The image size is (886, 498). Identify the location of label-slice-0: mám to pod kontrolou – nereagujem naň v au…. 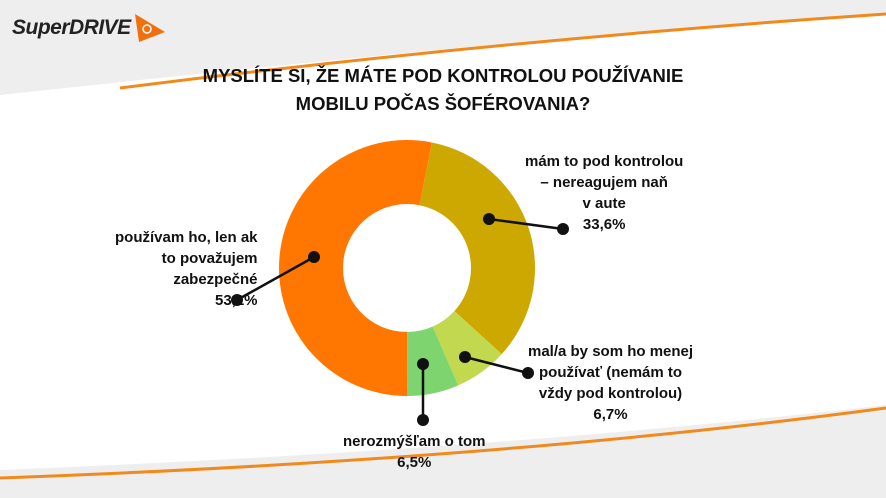
(604, 193).